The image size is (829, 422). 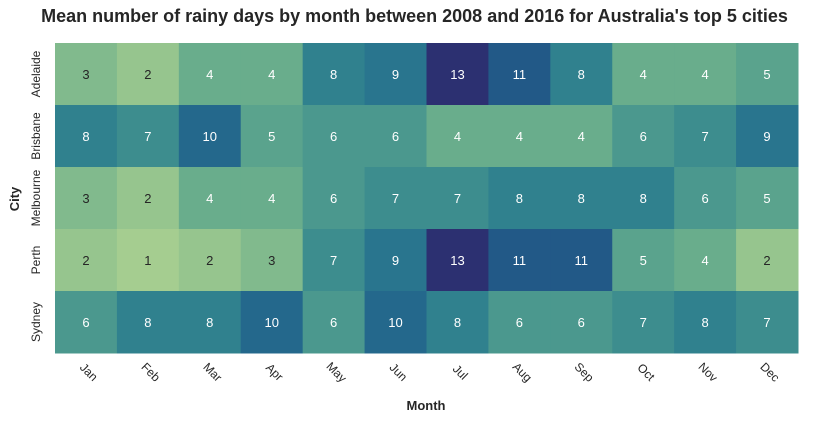 I want to click on heatmap-cell-sydney-jan, so click(x=86, y=322).